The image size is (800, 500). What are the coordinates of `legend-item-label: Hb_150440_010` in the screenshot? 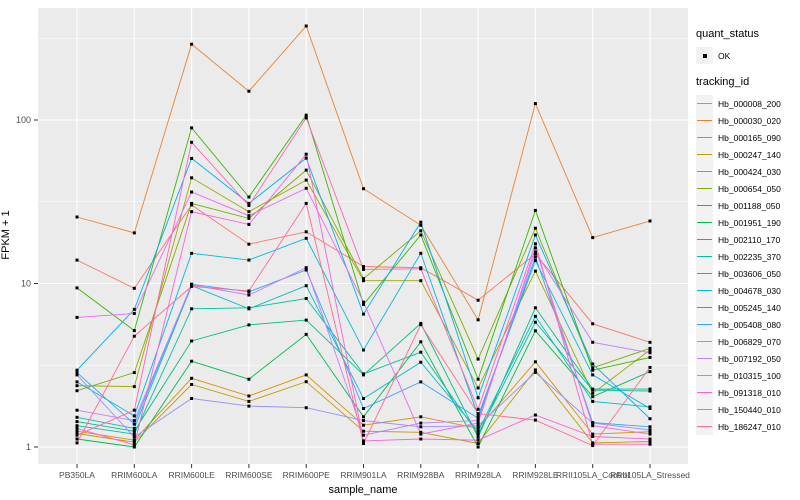 It's located at (749, 409).